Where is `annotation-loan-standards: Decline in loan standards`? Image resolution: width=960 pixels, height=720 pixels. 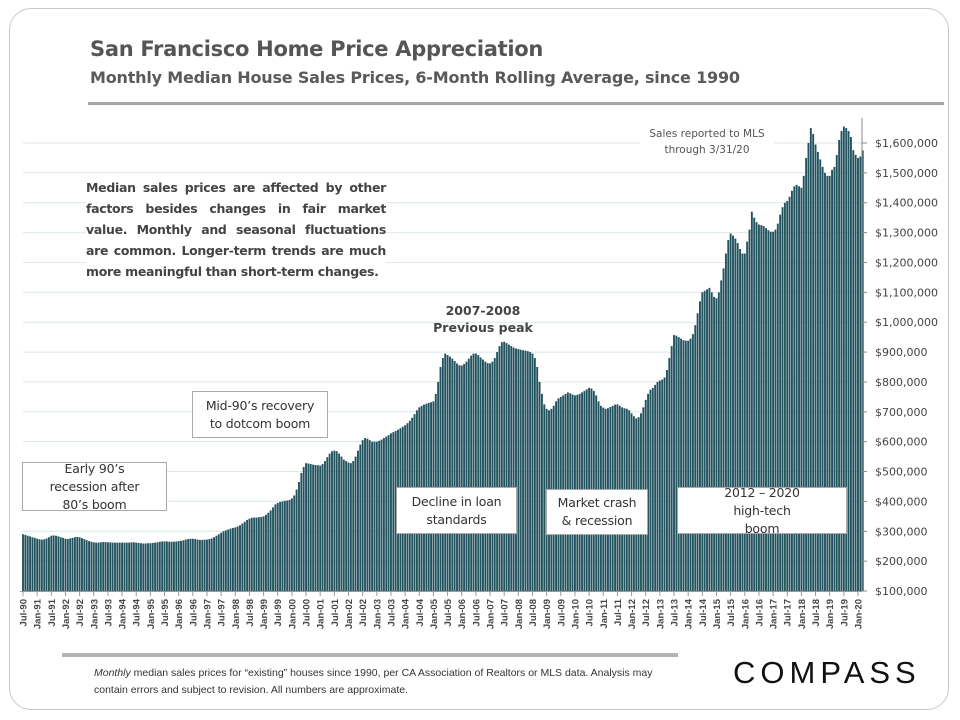
annotation-loan-standards: Decline in loan standards is located at coordinates (456, 510).